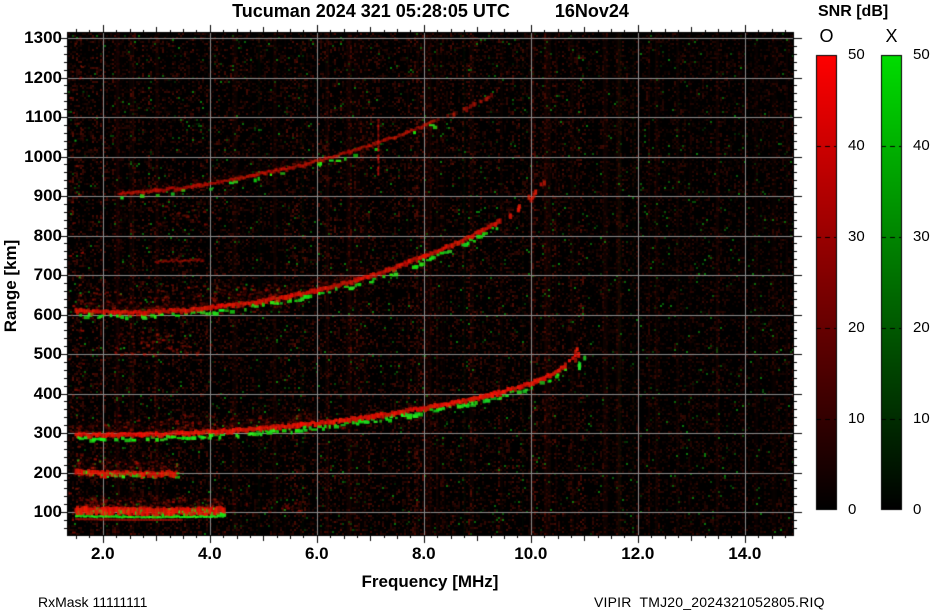 The width and height of the screenshot is (932, 614). I want to click on colorbar-o-tick-label: 20, so click(856, 327).